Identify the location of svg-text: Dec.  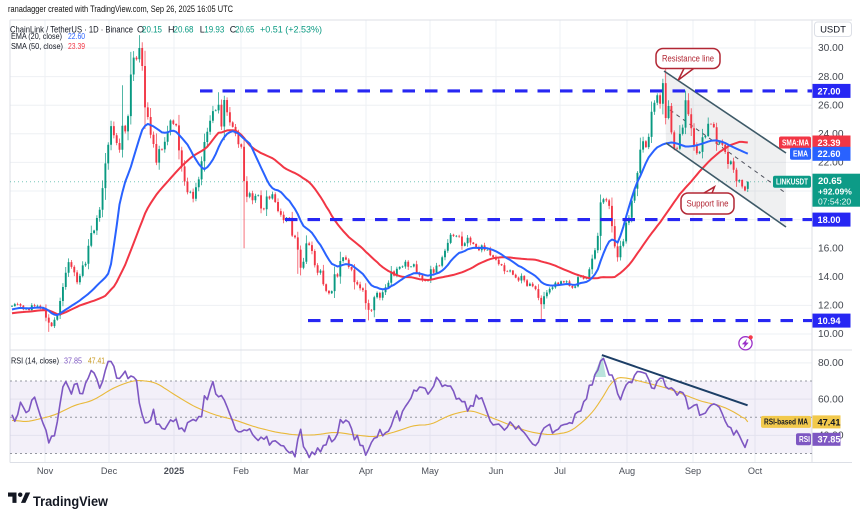
(109, 471).